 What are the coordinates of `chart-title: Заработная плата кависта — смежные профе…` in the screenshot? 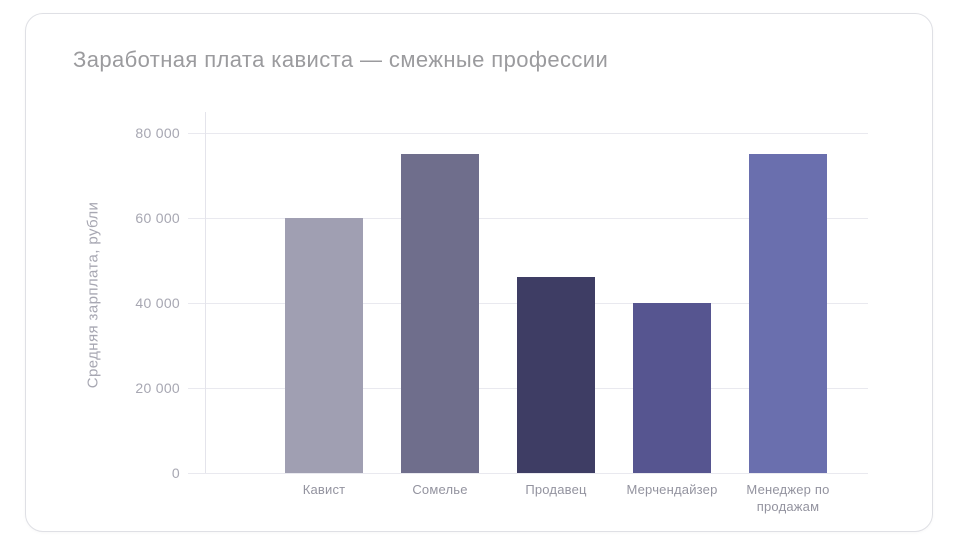 It's located at (341, 59).